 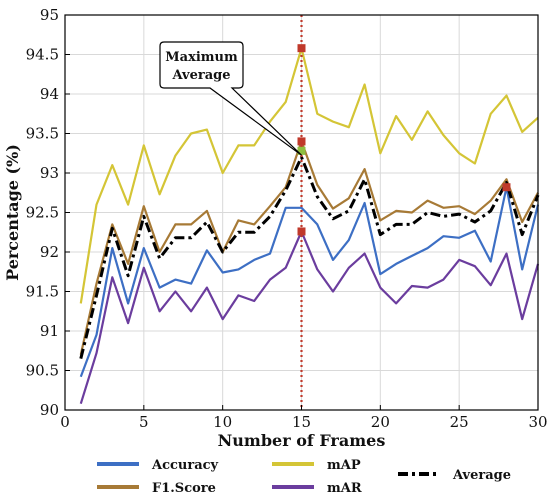 I want to click on legend-label-mar: mAR, so click(x=344, y=488).